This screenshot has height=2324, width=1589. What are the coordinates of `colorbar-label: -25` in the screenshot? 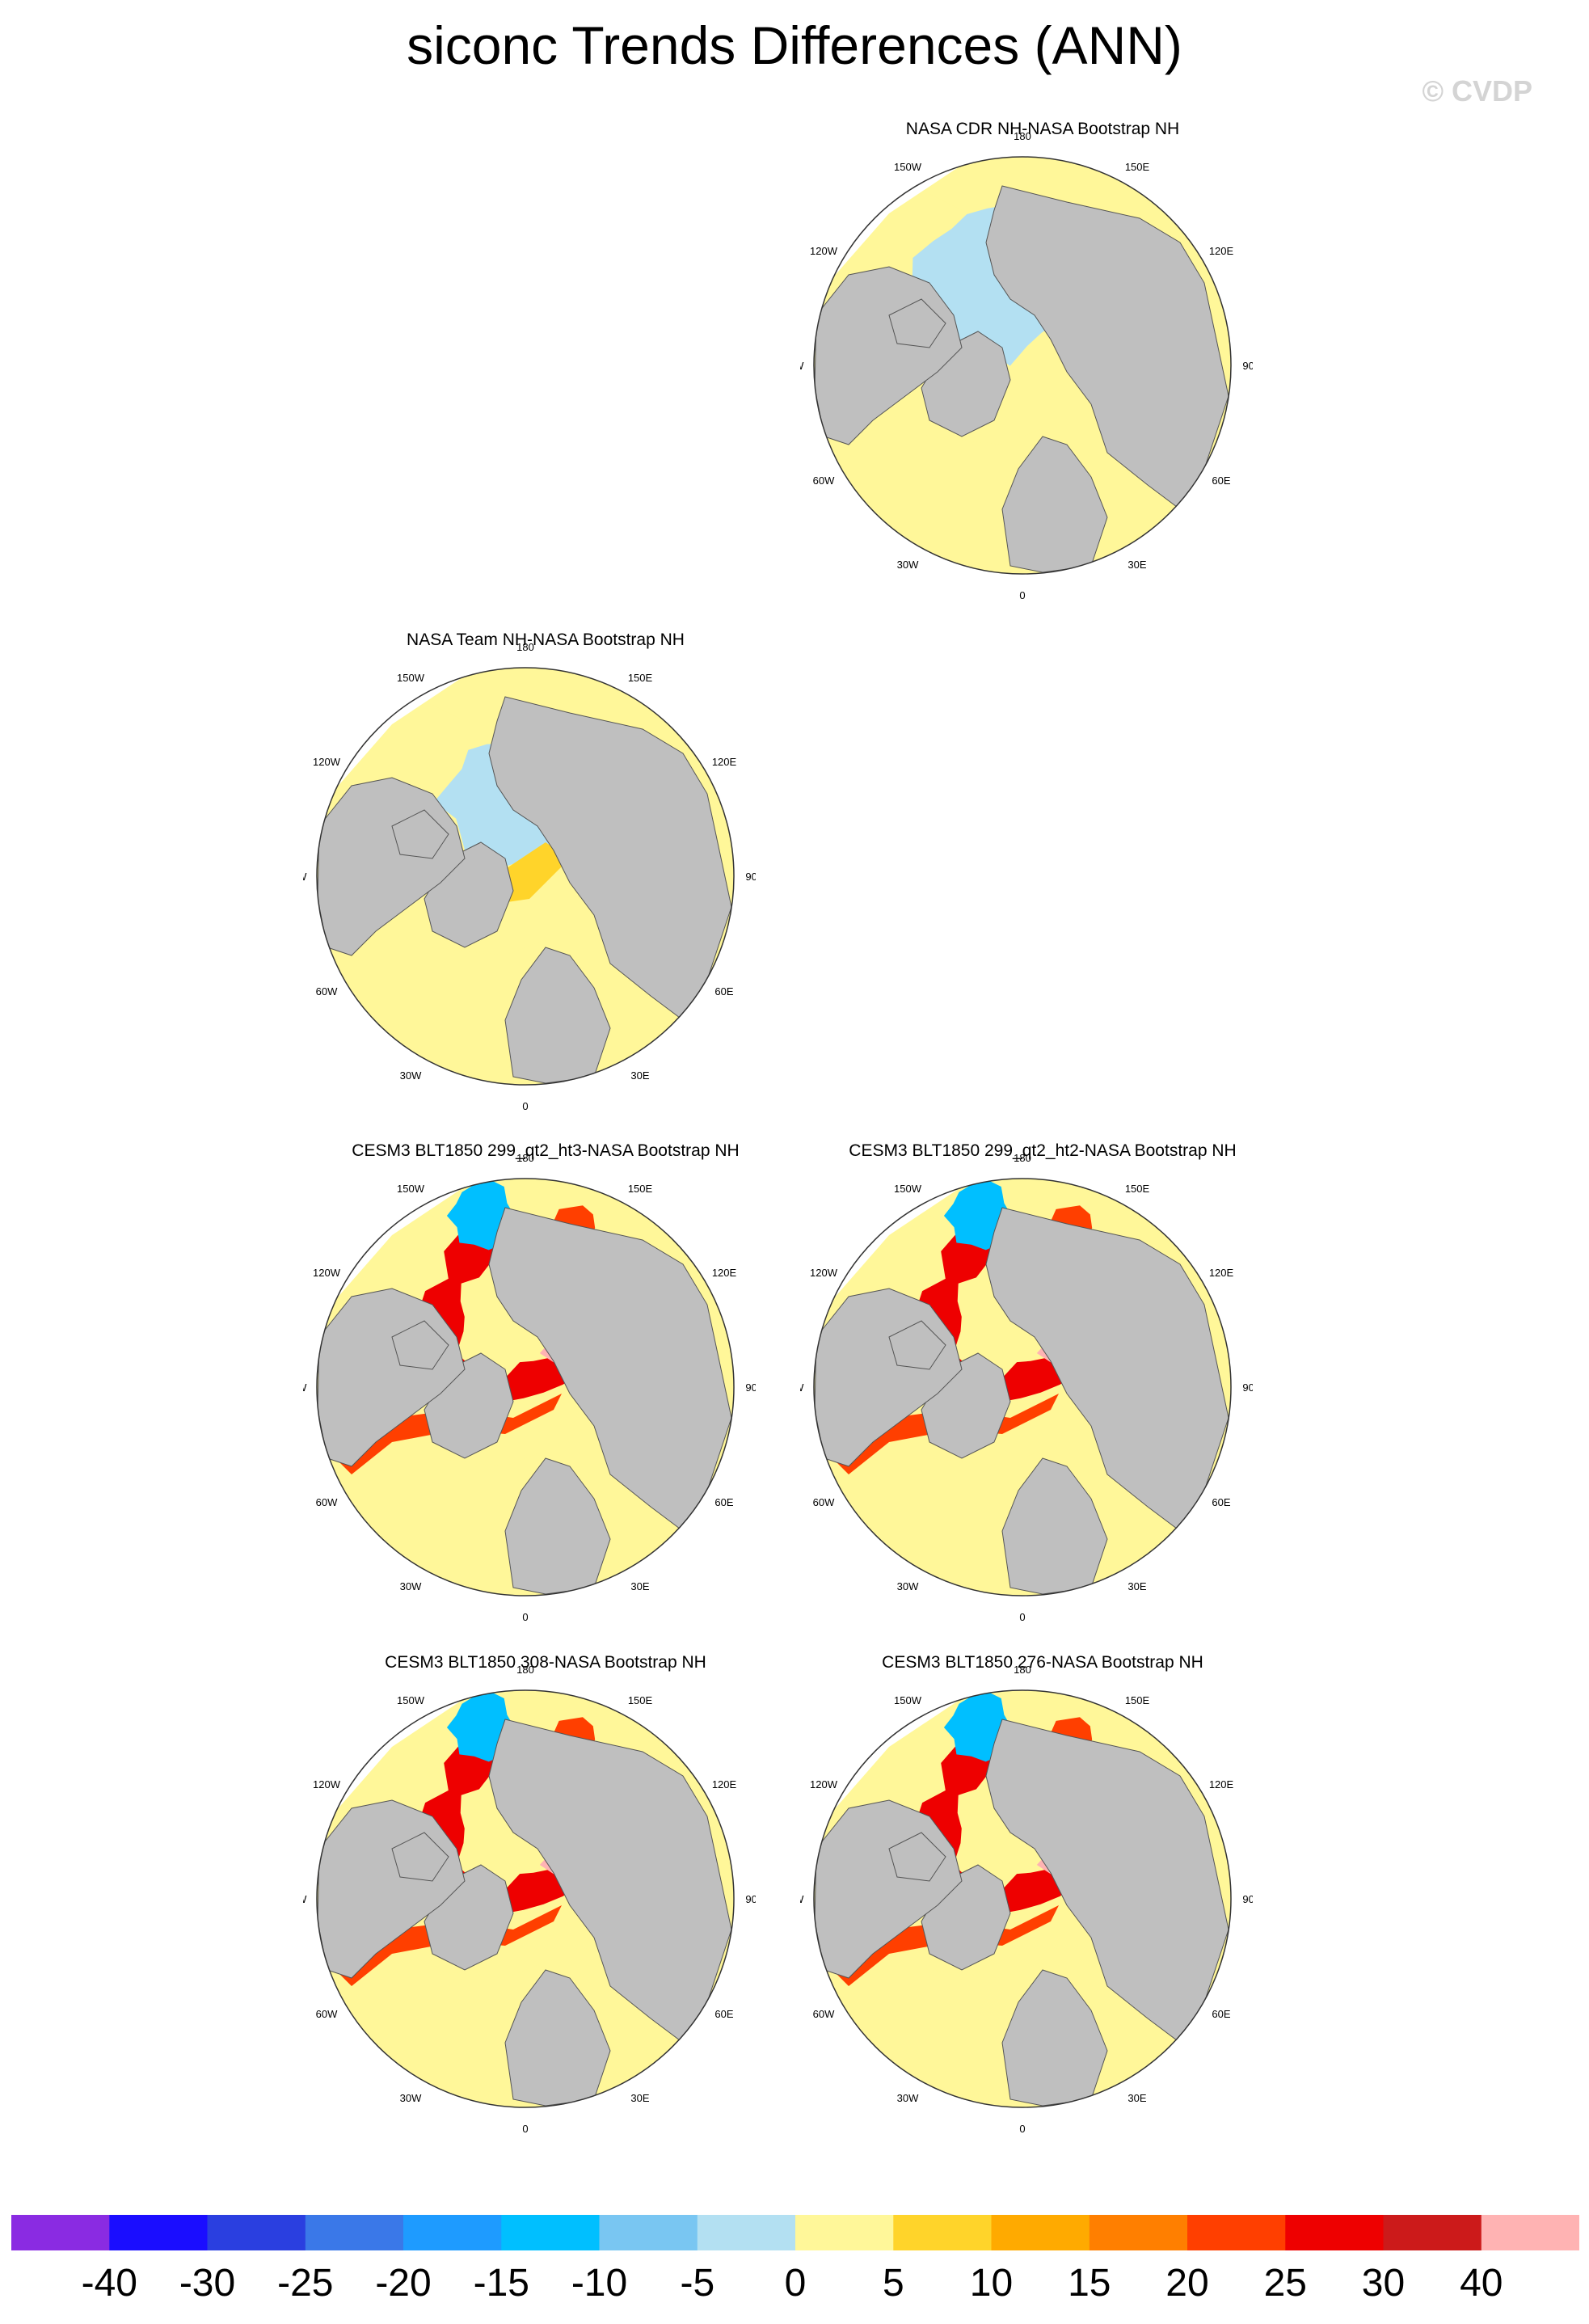 It's located at (305, 2284).